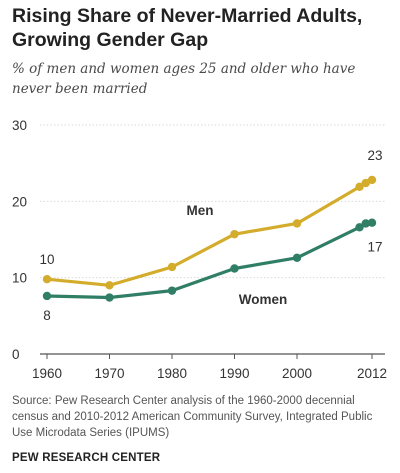 The width and height of the screenshot is (400, 473). Describe the element at coordinates (46, 259) in the screenshot. I see `men-data-label: 10` at that location.